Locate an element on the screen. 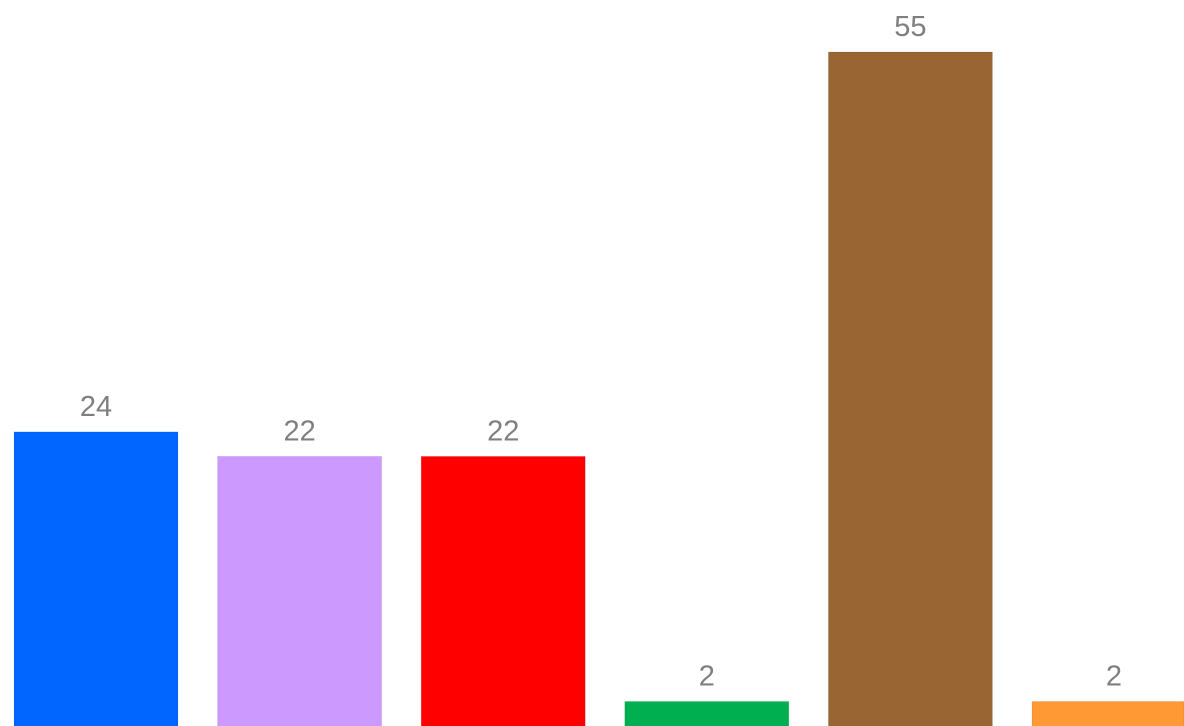 Image resolution: width=1184 pixels, height=726 pixels. data-label-3: 22 is located at coordinates (503, 431).